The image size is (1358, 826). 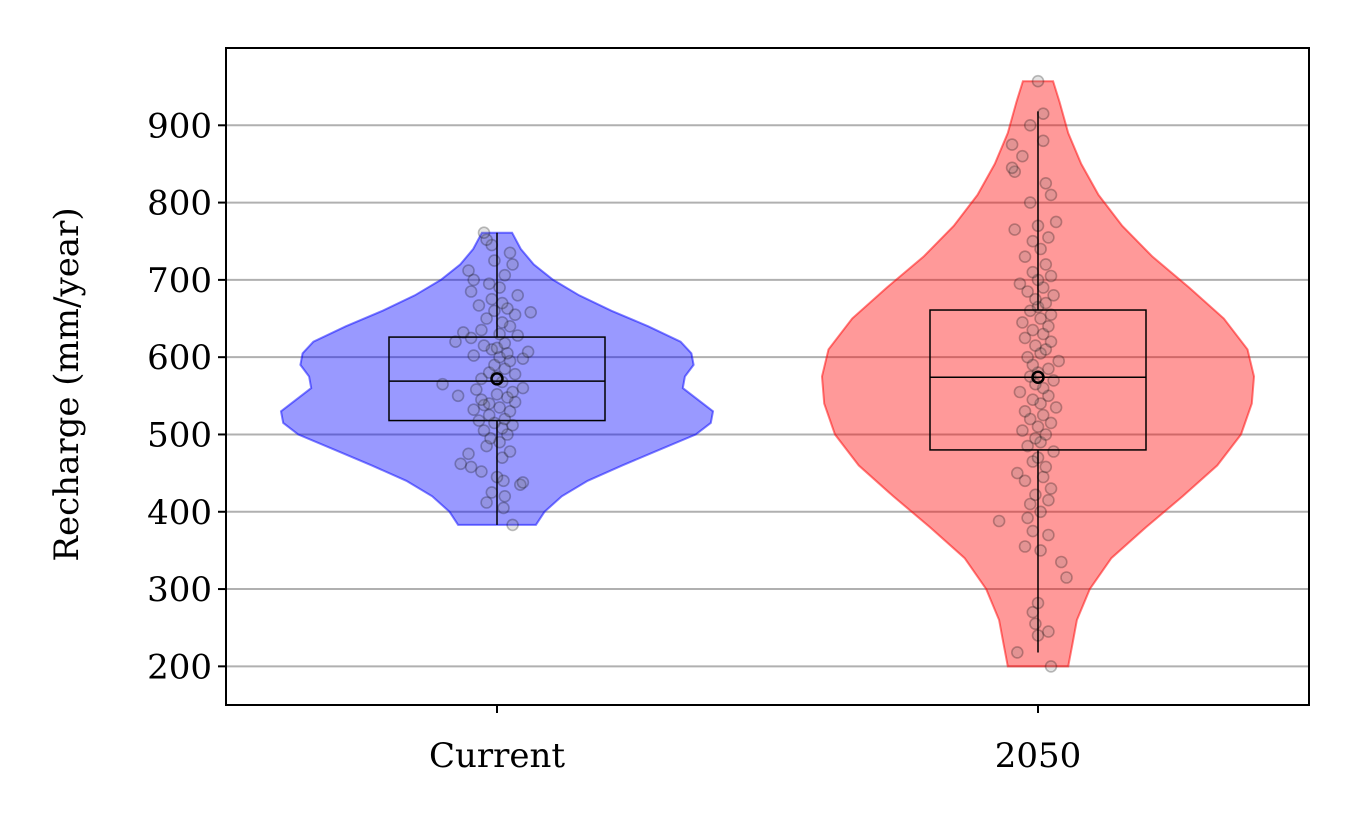 What do you see at coordinates (179, 513) in the screenshot?
I see `y-tick-label-400: 400` at bounding box center [179, 513].